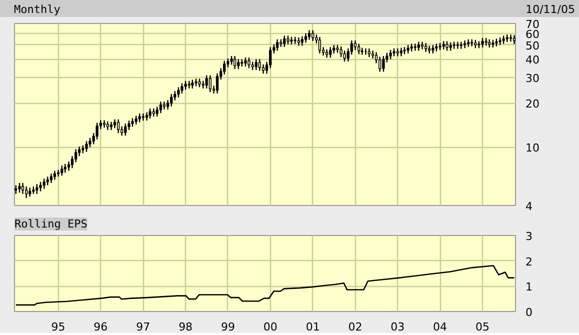  I want to click on y-tick-label: 0, so click(529, 312).